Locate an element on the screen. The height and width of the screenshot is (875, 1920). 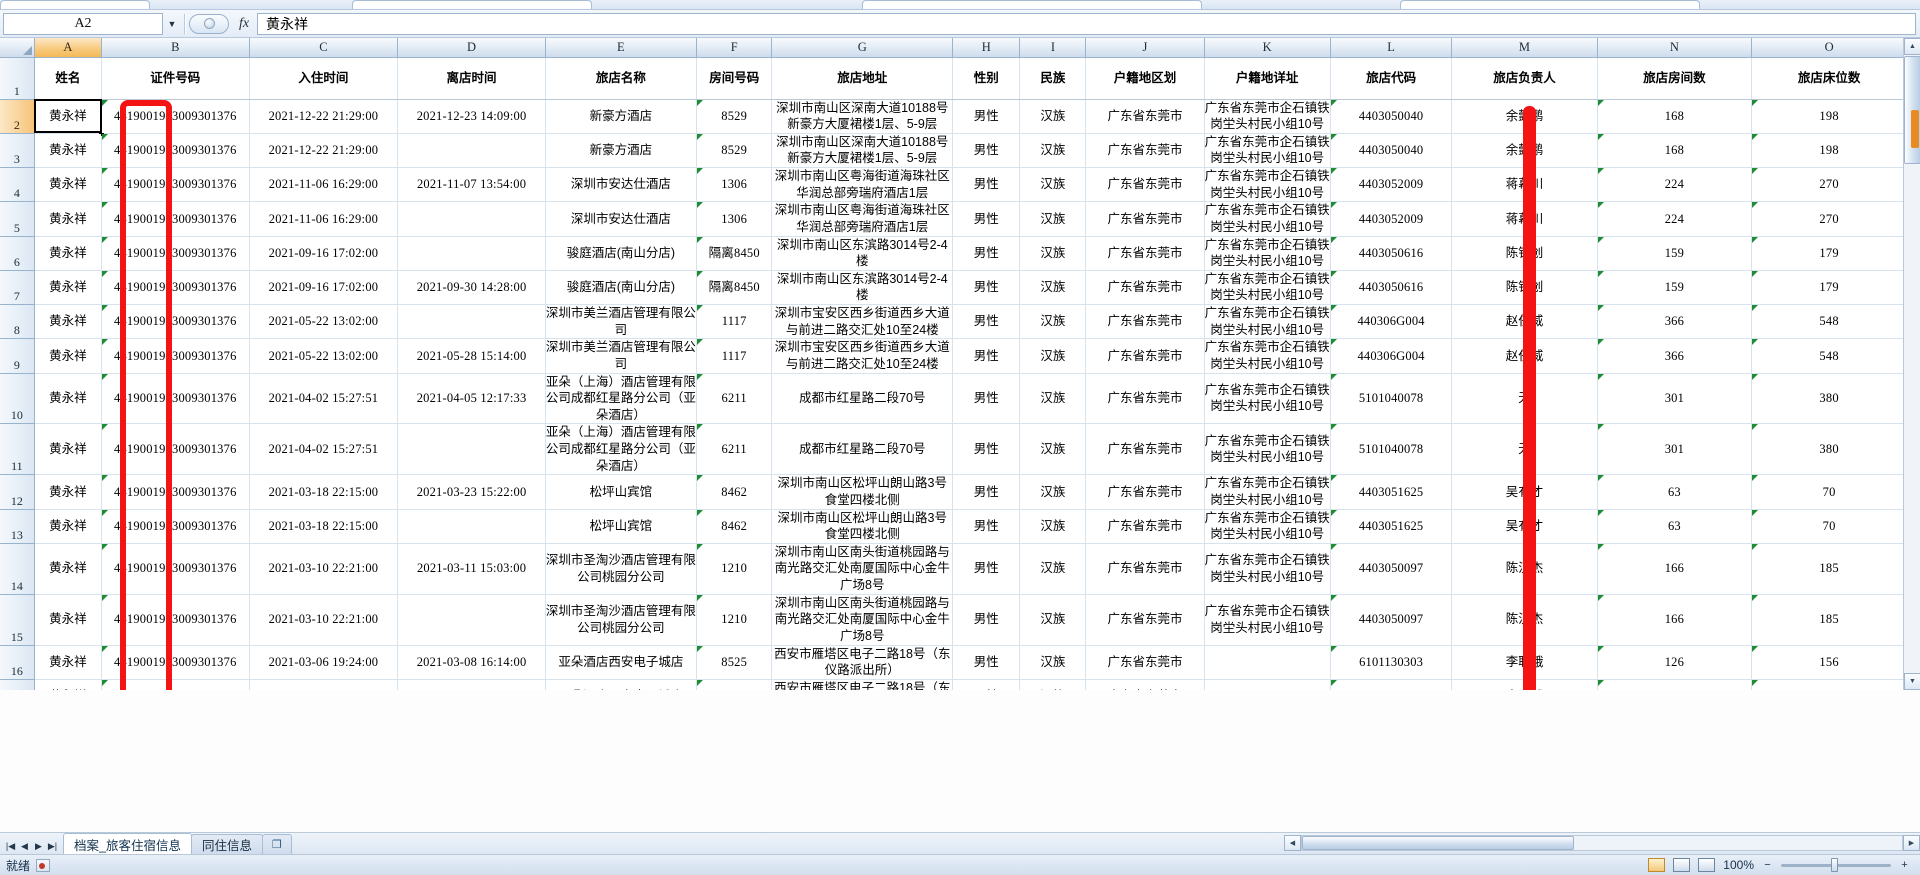
formula-input: 黄永祥 is located at coordinates (1086, 23).